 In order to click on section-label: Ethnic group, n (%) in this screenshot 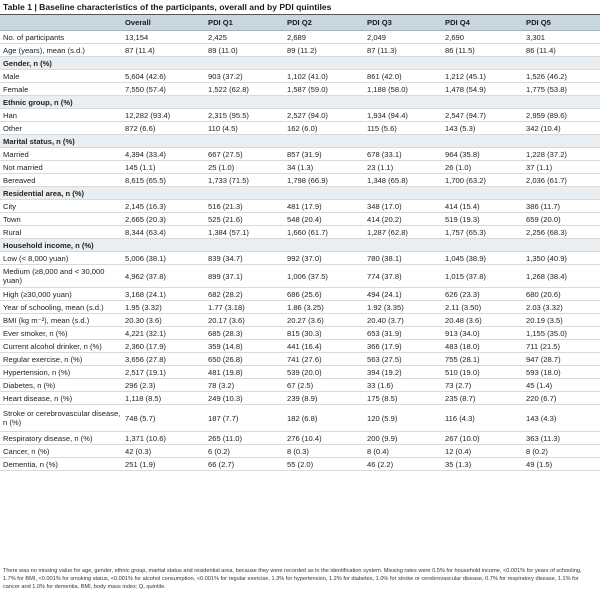, I will do `click(300, 102)`.